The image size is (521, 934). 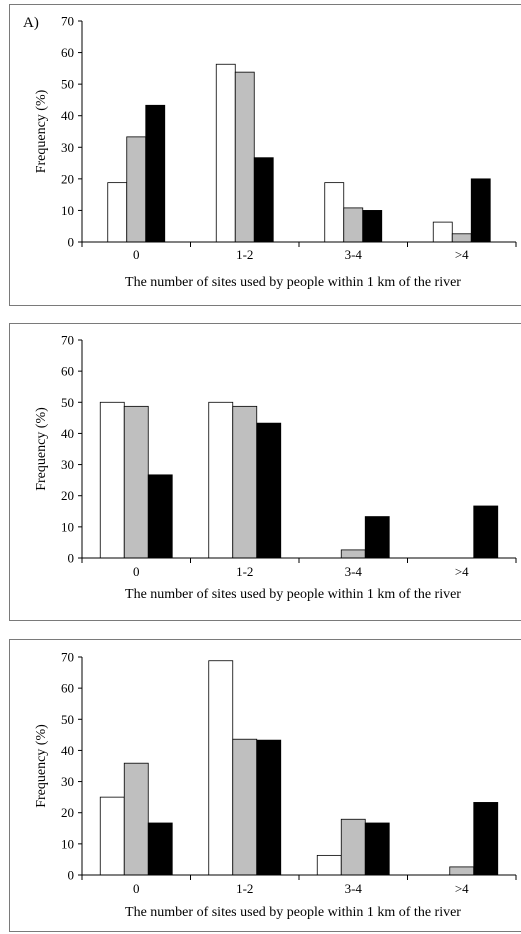 What do you see at coordinates (31, 23) in the screenshot?
I see `panel-label: A)` at bounding box center [31, 23].